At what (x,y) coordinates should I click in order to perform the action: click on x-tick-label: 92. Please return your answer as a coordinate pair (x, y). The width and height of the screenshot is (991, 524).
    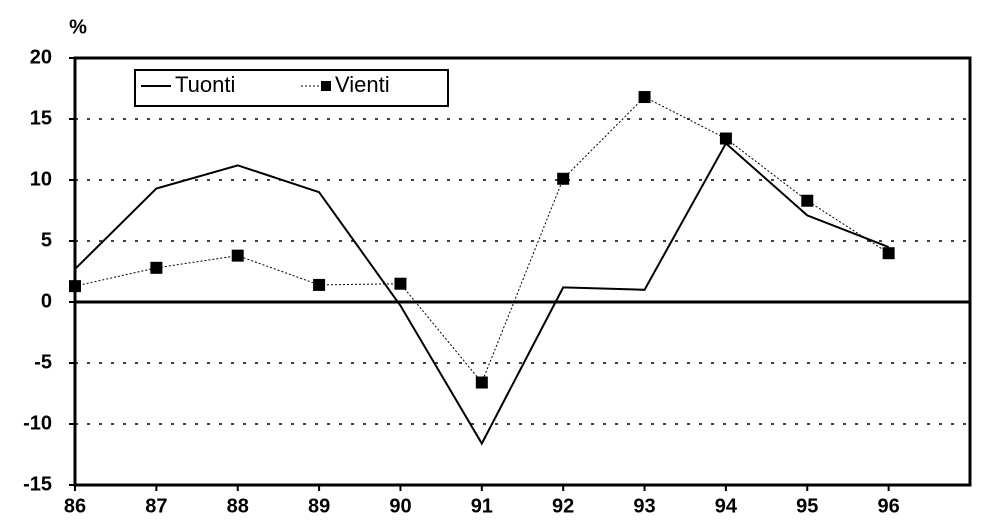
    Looking at the image, I should click on (563, 506).